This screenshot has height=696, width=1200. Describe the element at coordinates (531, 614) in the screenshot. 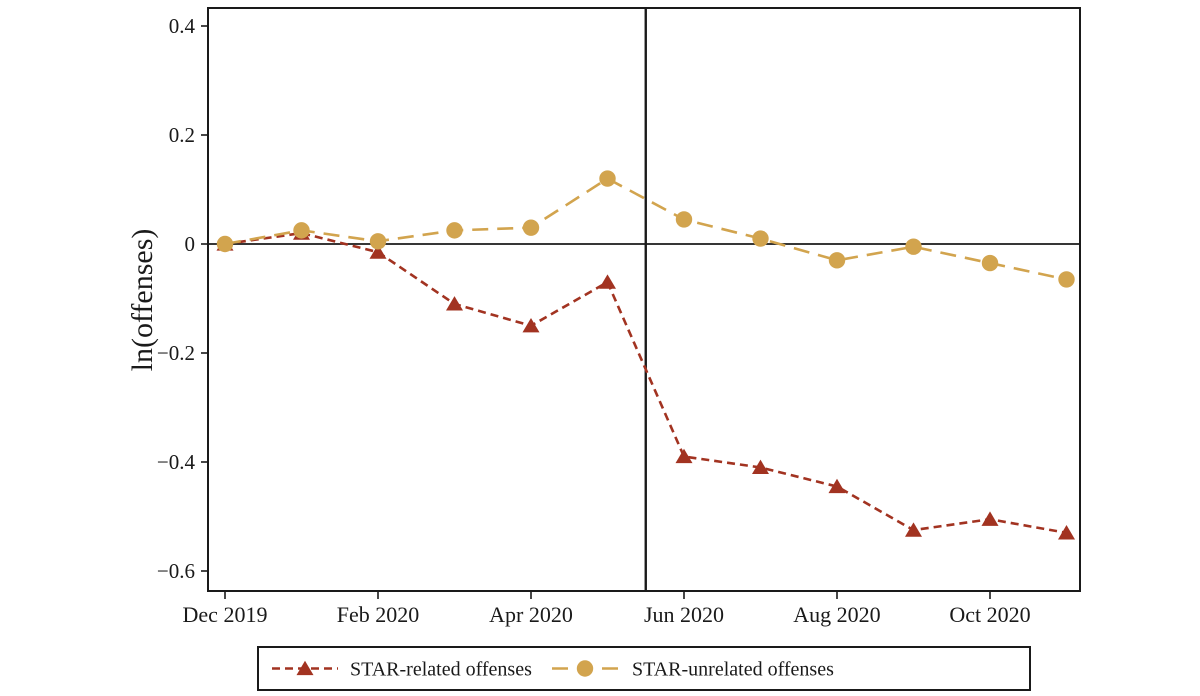

I see `x-axis-tick-label: Apr 2020` at that location.